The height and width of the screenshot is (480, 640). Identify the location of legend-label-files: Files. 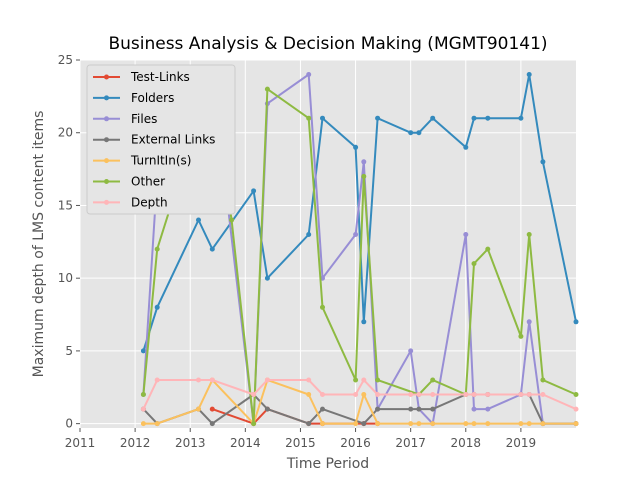
(144, 119).